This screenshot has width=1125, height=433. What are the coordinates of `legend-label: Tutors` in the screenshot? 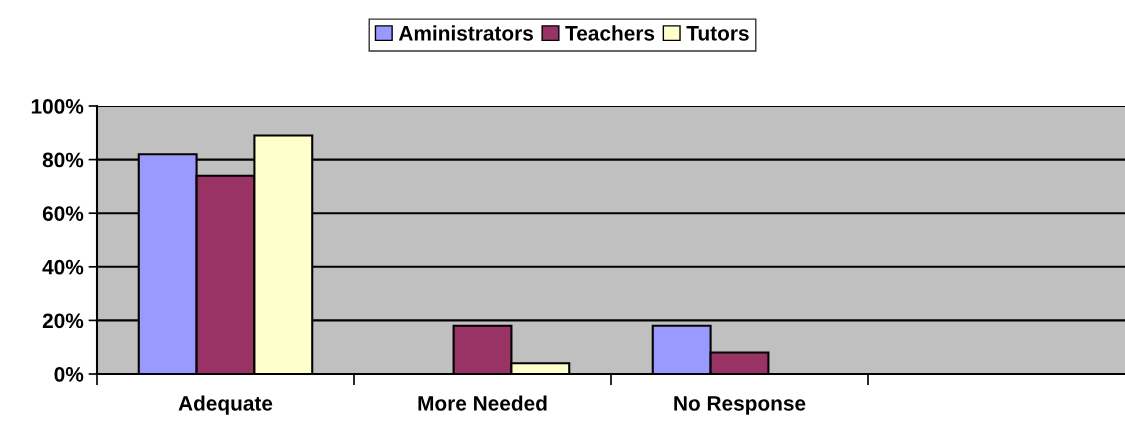 It's located at (717, 33).